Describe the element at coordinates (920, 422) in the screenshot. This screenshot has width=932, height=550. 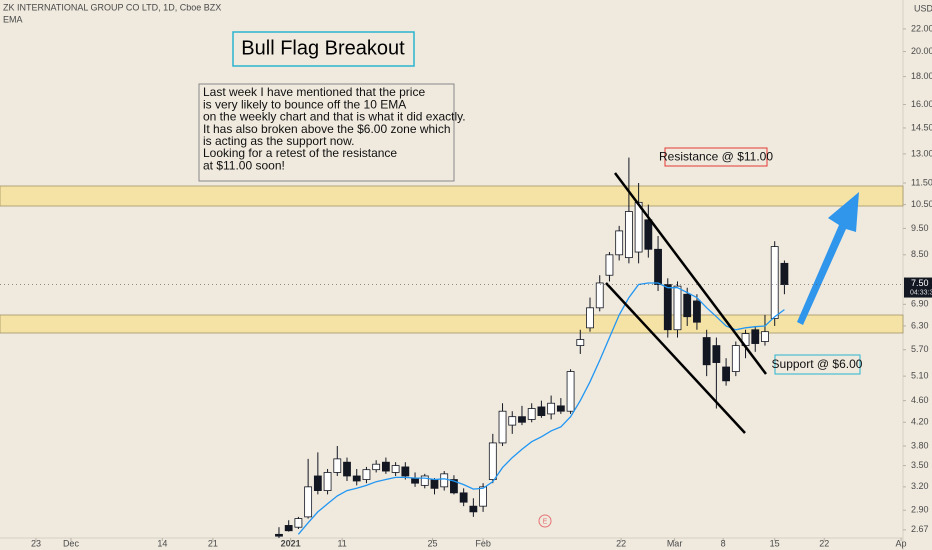
I see `y-tick-label: 4.20` at that location.